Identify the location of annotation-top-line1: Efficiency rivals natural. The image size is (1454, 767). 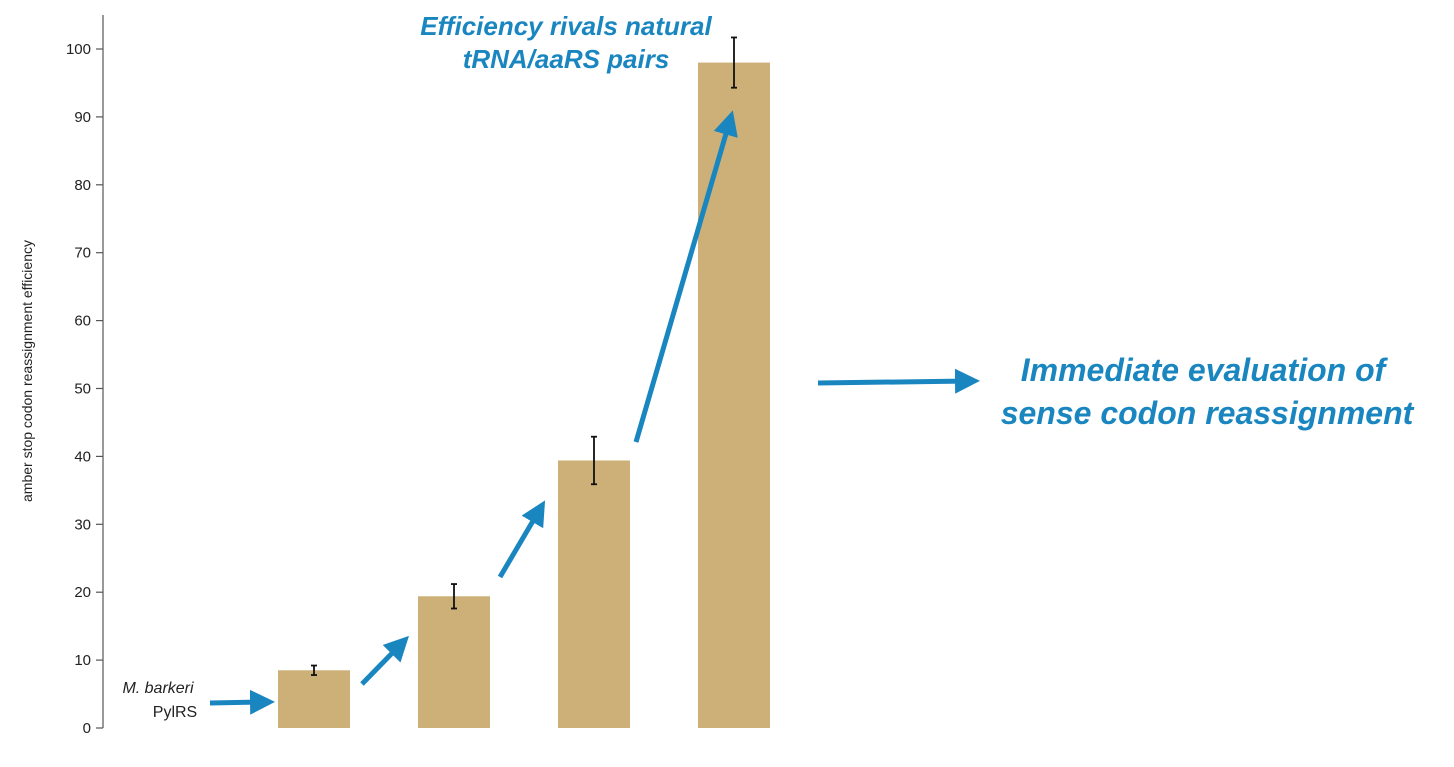
(566, 26).